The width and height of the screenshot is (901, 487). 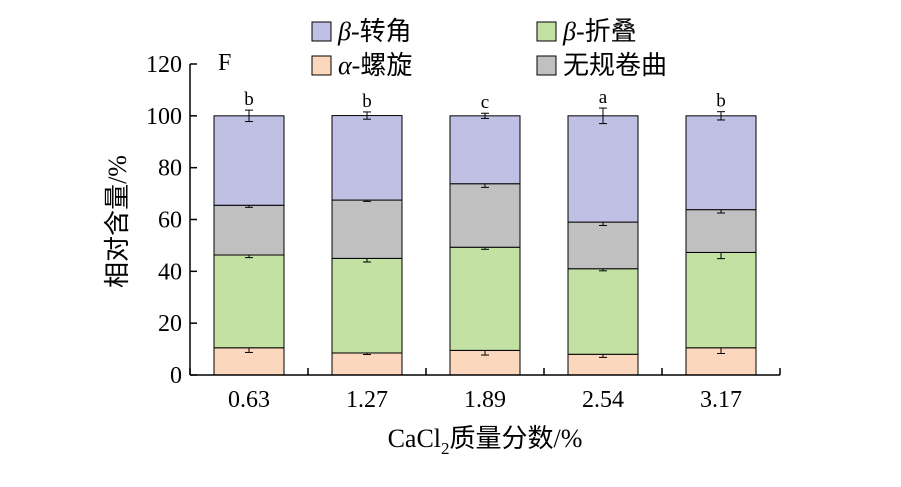 What do you see at coordinates (170, 324) in the screenshot?
I see `y-tick-label: 20` at bounding box center [170, 324].